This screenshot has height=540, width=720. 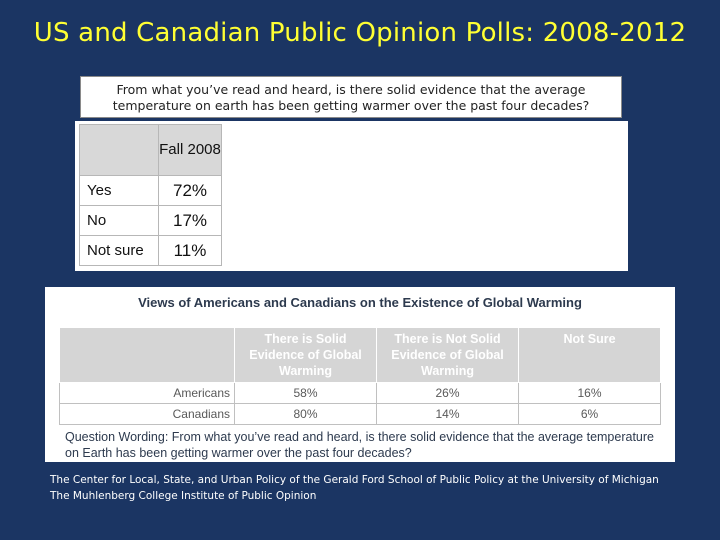 I want to click on cell-americans-not-sure: 16%, so click(x=589, y=393).